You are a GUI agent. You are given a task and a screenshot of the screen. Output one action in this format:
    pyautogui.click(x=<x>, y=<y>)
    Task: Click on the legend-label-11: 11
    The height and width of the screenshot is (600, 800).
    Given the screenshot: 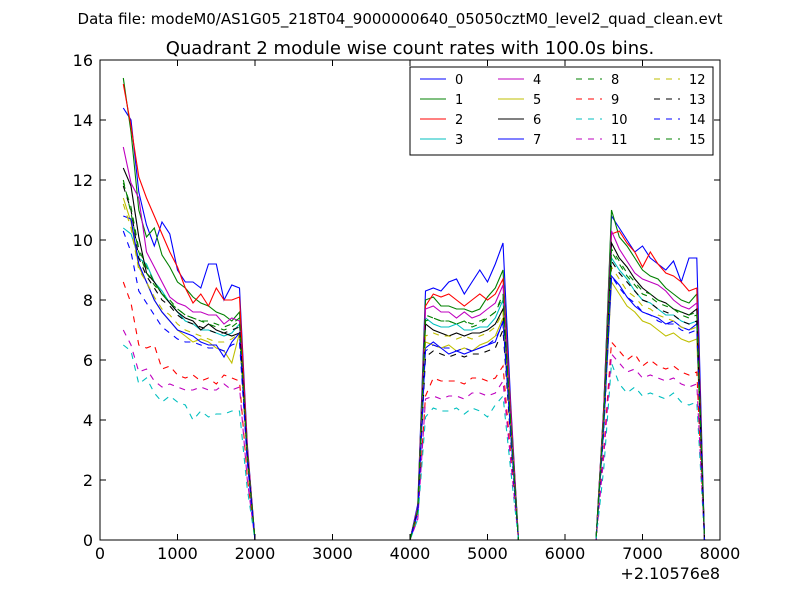 What is the action you would take?
    pyautogui.click(x=619, y=140)
    